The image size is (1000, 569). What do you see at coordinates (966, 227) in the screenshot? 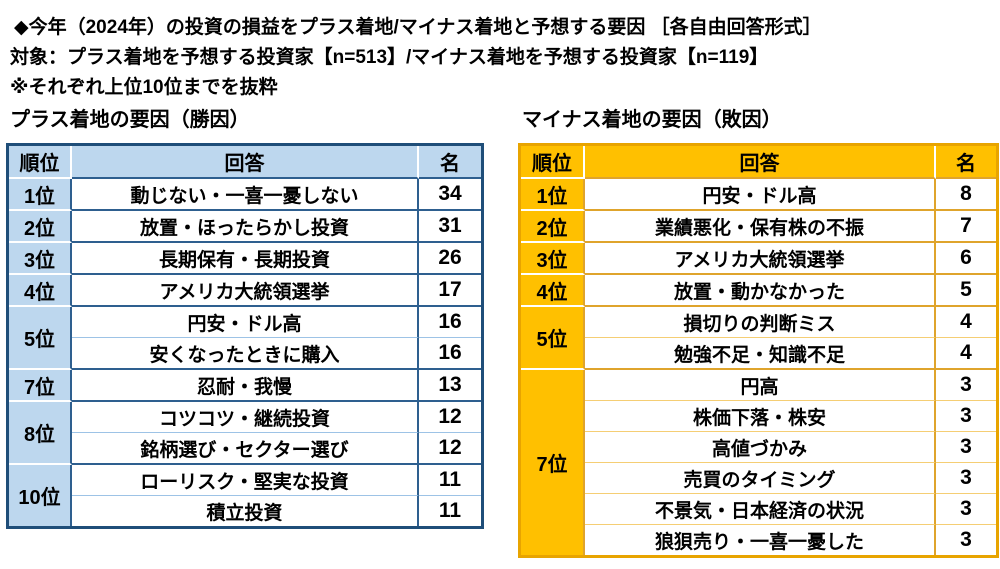
I see `count-cell: 7` at bounding box center [966, 227].